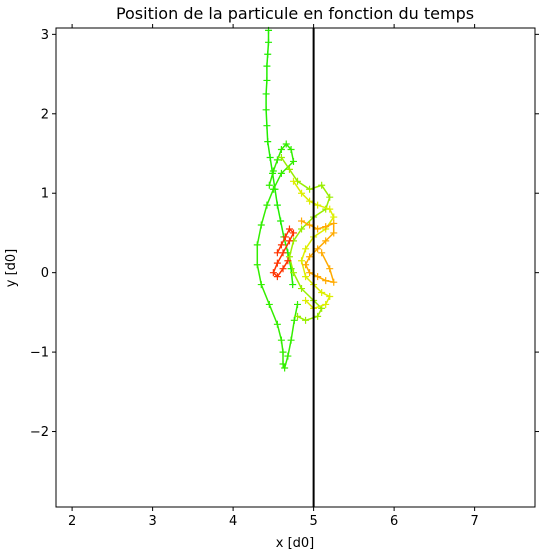 The width and height of the screenshot is (550, 554). Describe the element at coordinates (305, 239) in the screenshot. I see `series-2-line` at that location.